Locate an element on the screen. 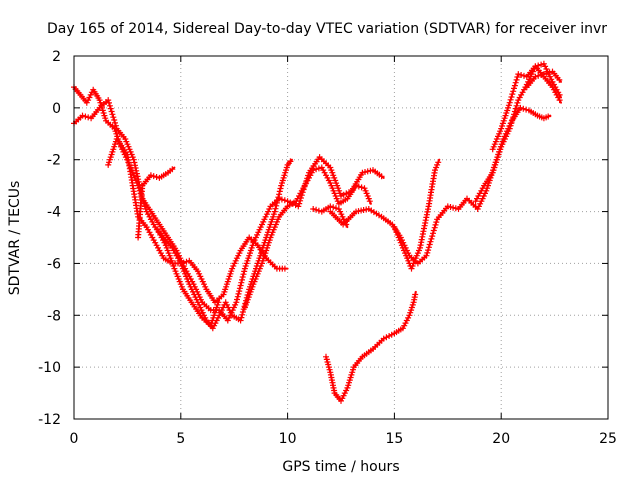 This screenshot has width=640, height=480. y-tick-label: 2 is located at coordinates (56, 57).